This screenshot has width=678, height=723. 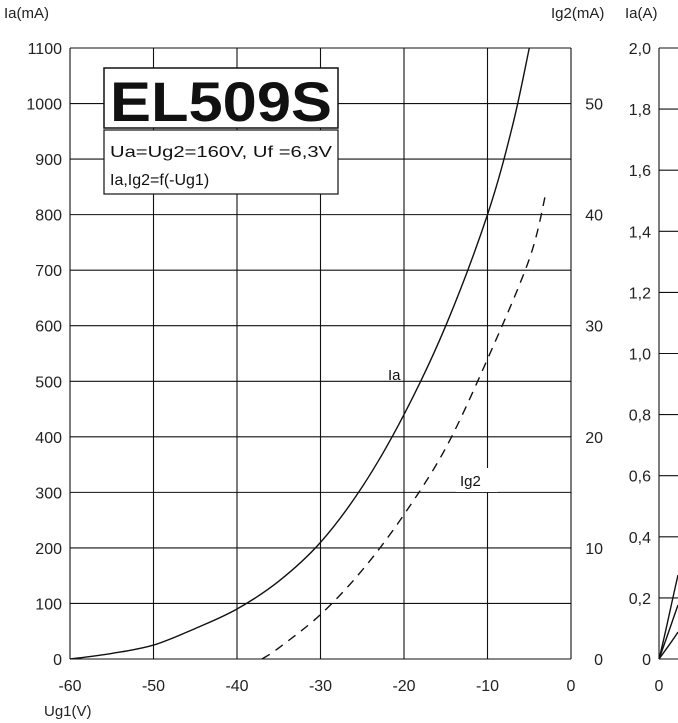 I want to click on y-left-tick-label: 600, so click(x=48, y=327).